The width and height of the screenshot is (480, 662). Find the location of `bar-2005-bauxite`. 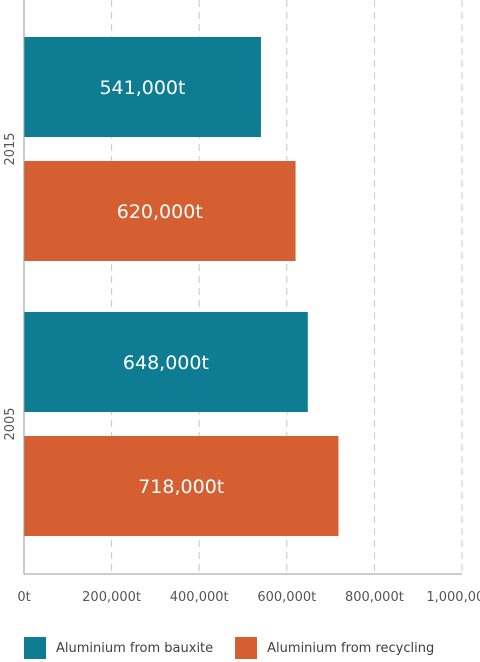

bar-2005-bauxite is located at coordinates (166, 362).